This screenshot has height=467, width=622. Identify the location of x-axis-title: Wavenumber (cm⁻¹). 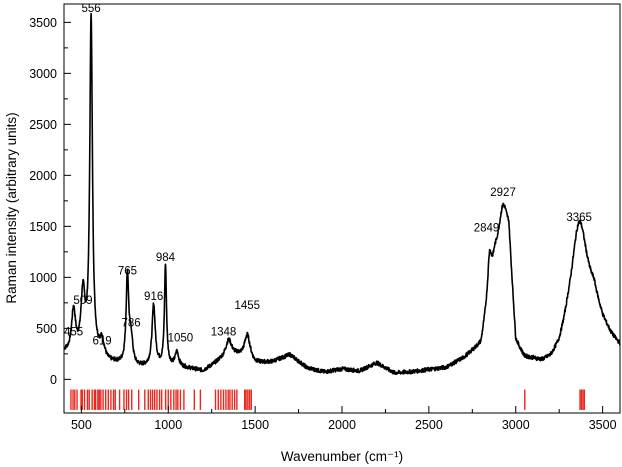
(342, 456).